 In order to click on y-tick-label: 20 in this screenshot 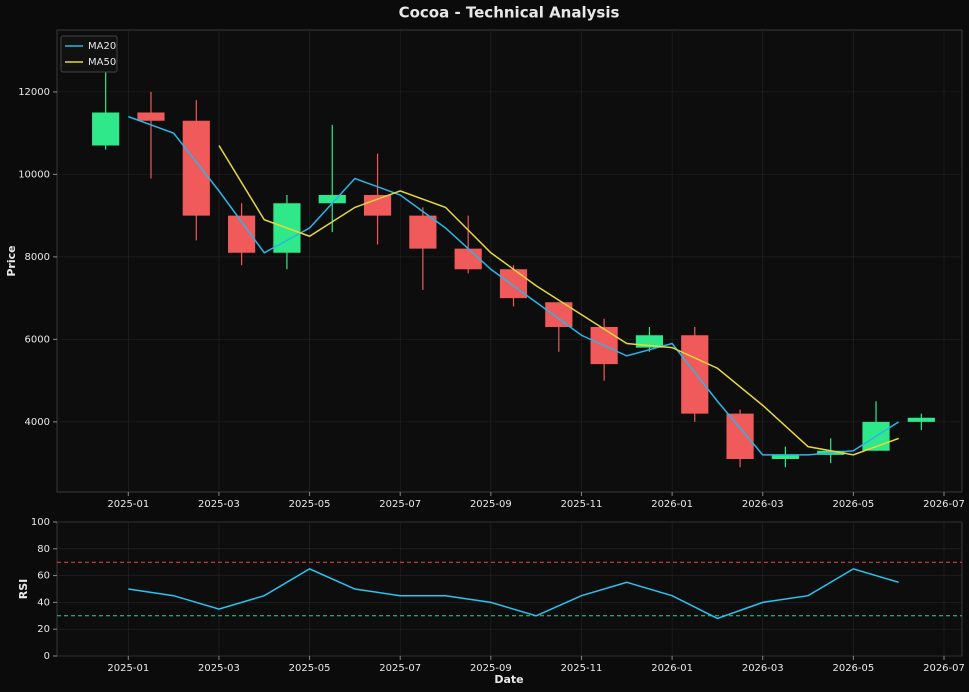, I will do `click(43, 629)`.